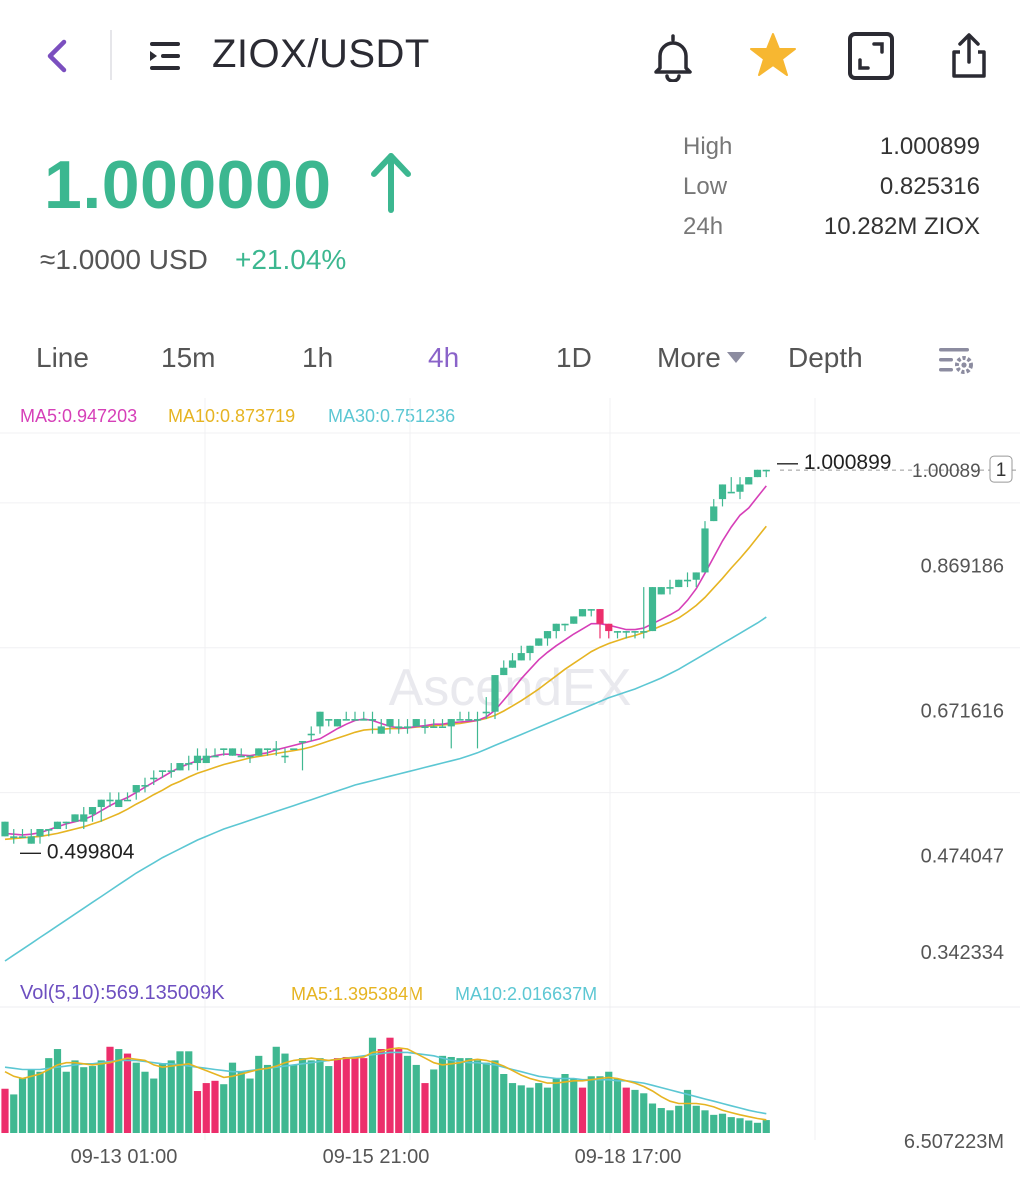 The image size is (1020, 1200). Describe the element at coordinates (834, 462) in the screenshot. I see `max-price-marker: — 1.000899` at that location.